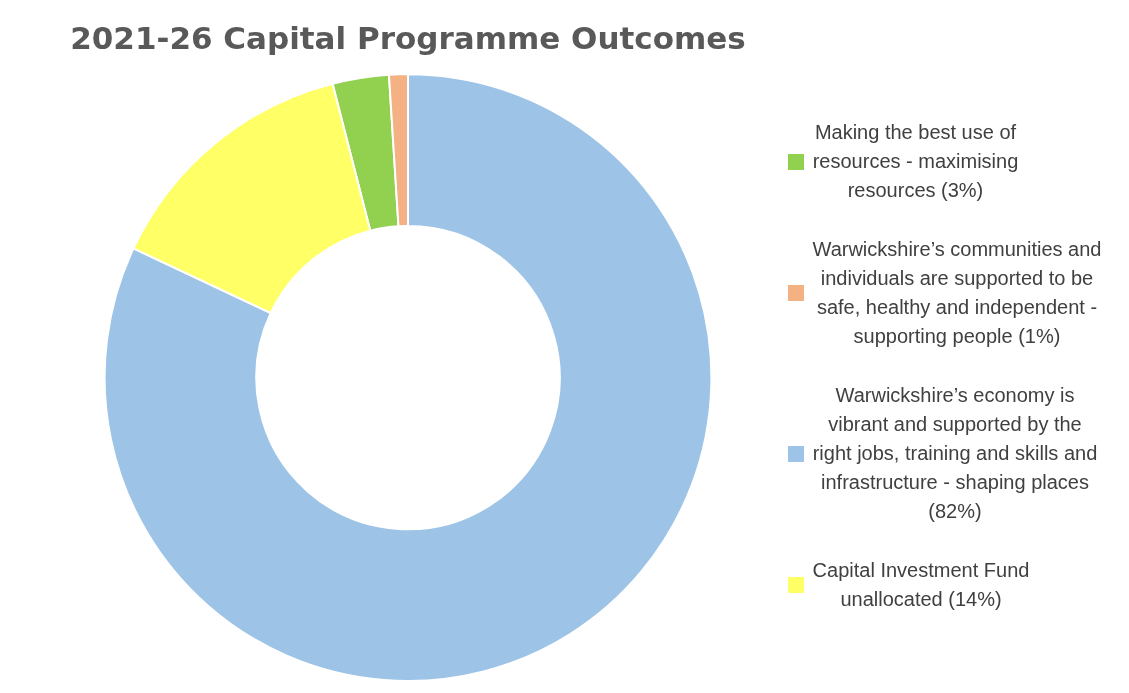 Image resolution: width=1129 pixels, height=693 pixels. I want to click on legend-label: Capital Investment Fund unallocated (14%), so click(921, 585).